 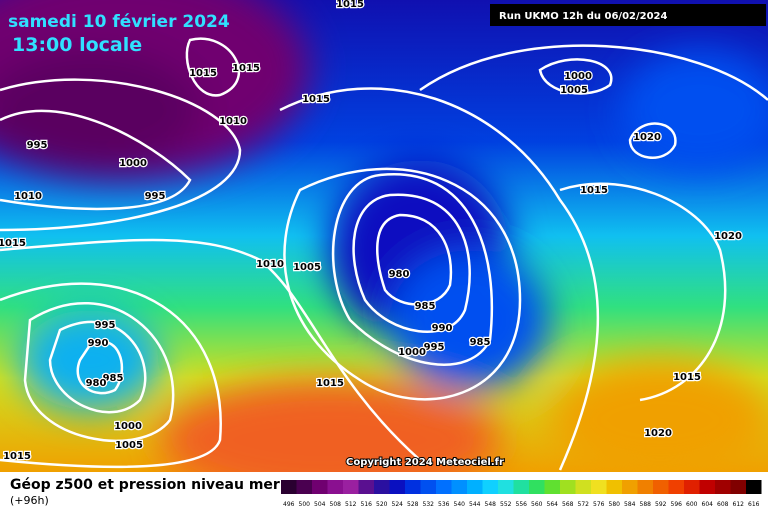 I want to click on colorbar-label: 548, so click(x=491, y=504).